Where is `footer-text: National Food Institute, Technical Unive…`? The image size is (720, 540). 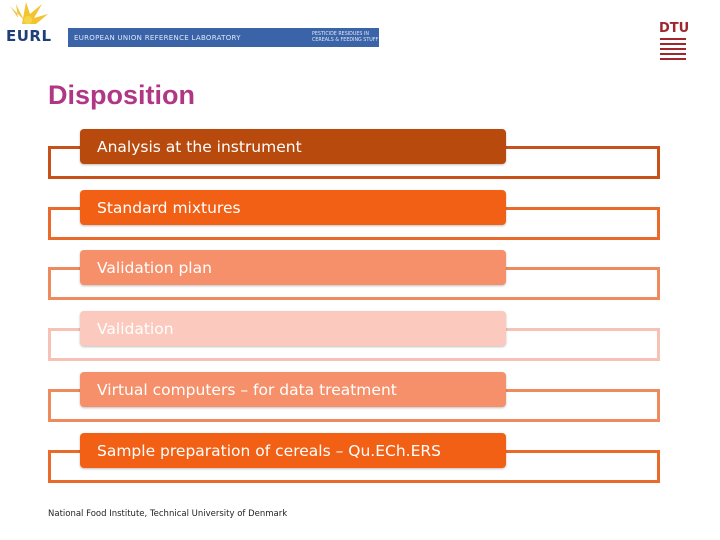 footer-text: National Food Institute, Technical Unive… is located at coordinates (168, 514).